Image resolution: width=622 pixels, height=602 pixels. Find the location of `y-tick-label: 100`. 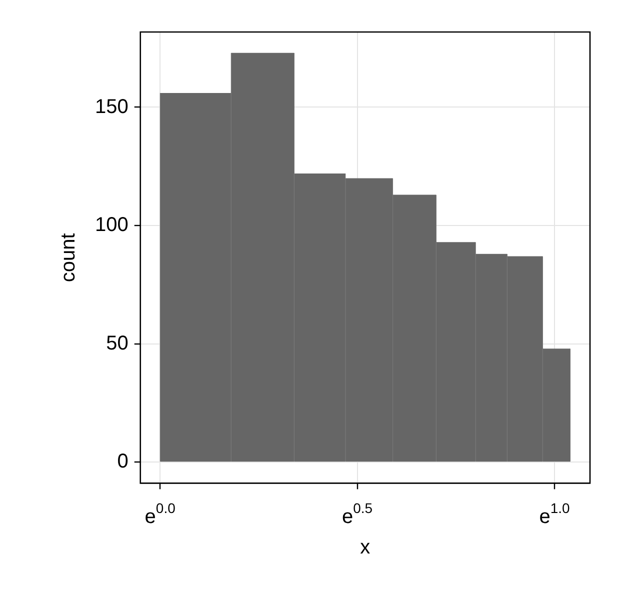

y-tick-label: 100 is located at coordinates (111, 225).